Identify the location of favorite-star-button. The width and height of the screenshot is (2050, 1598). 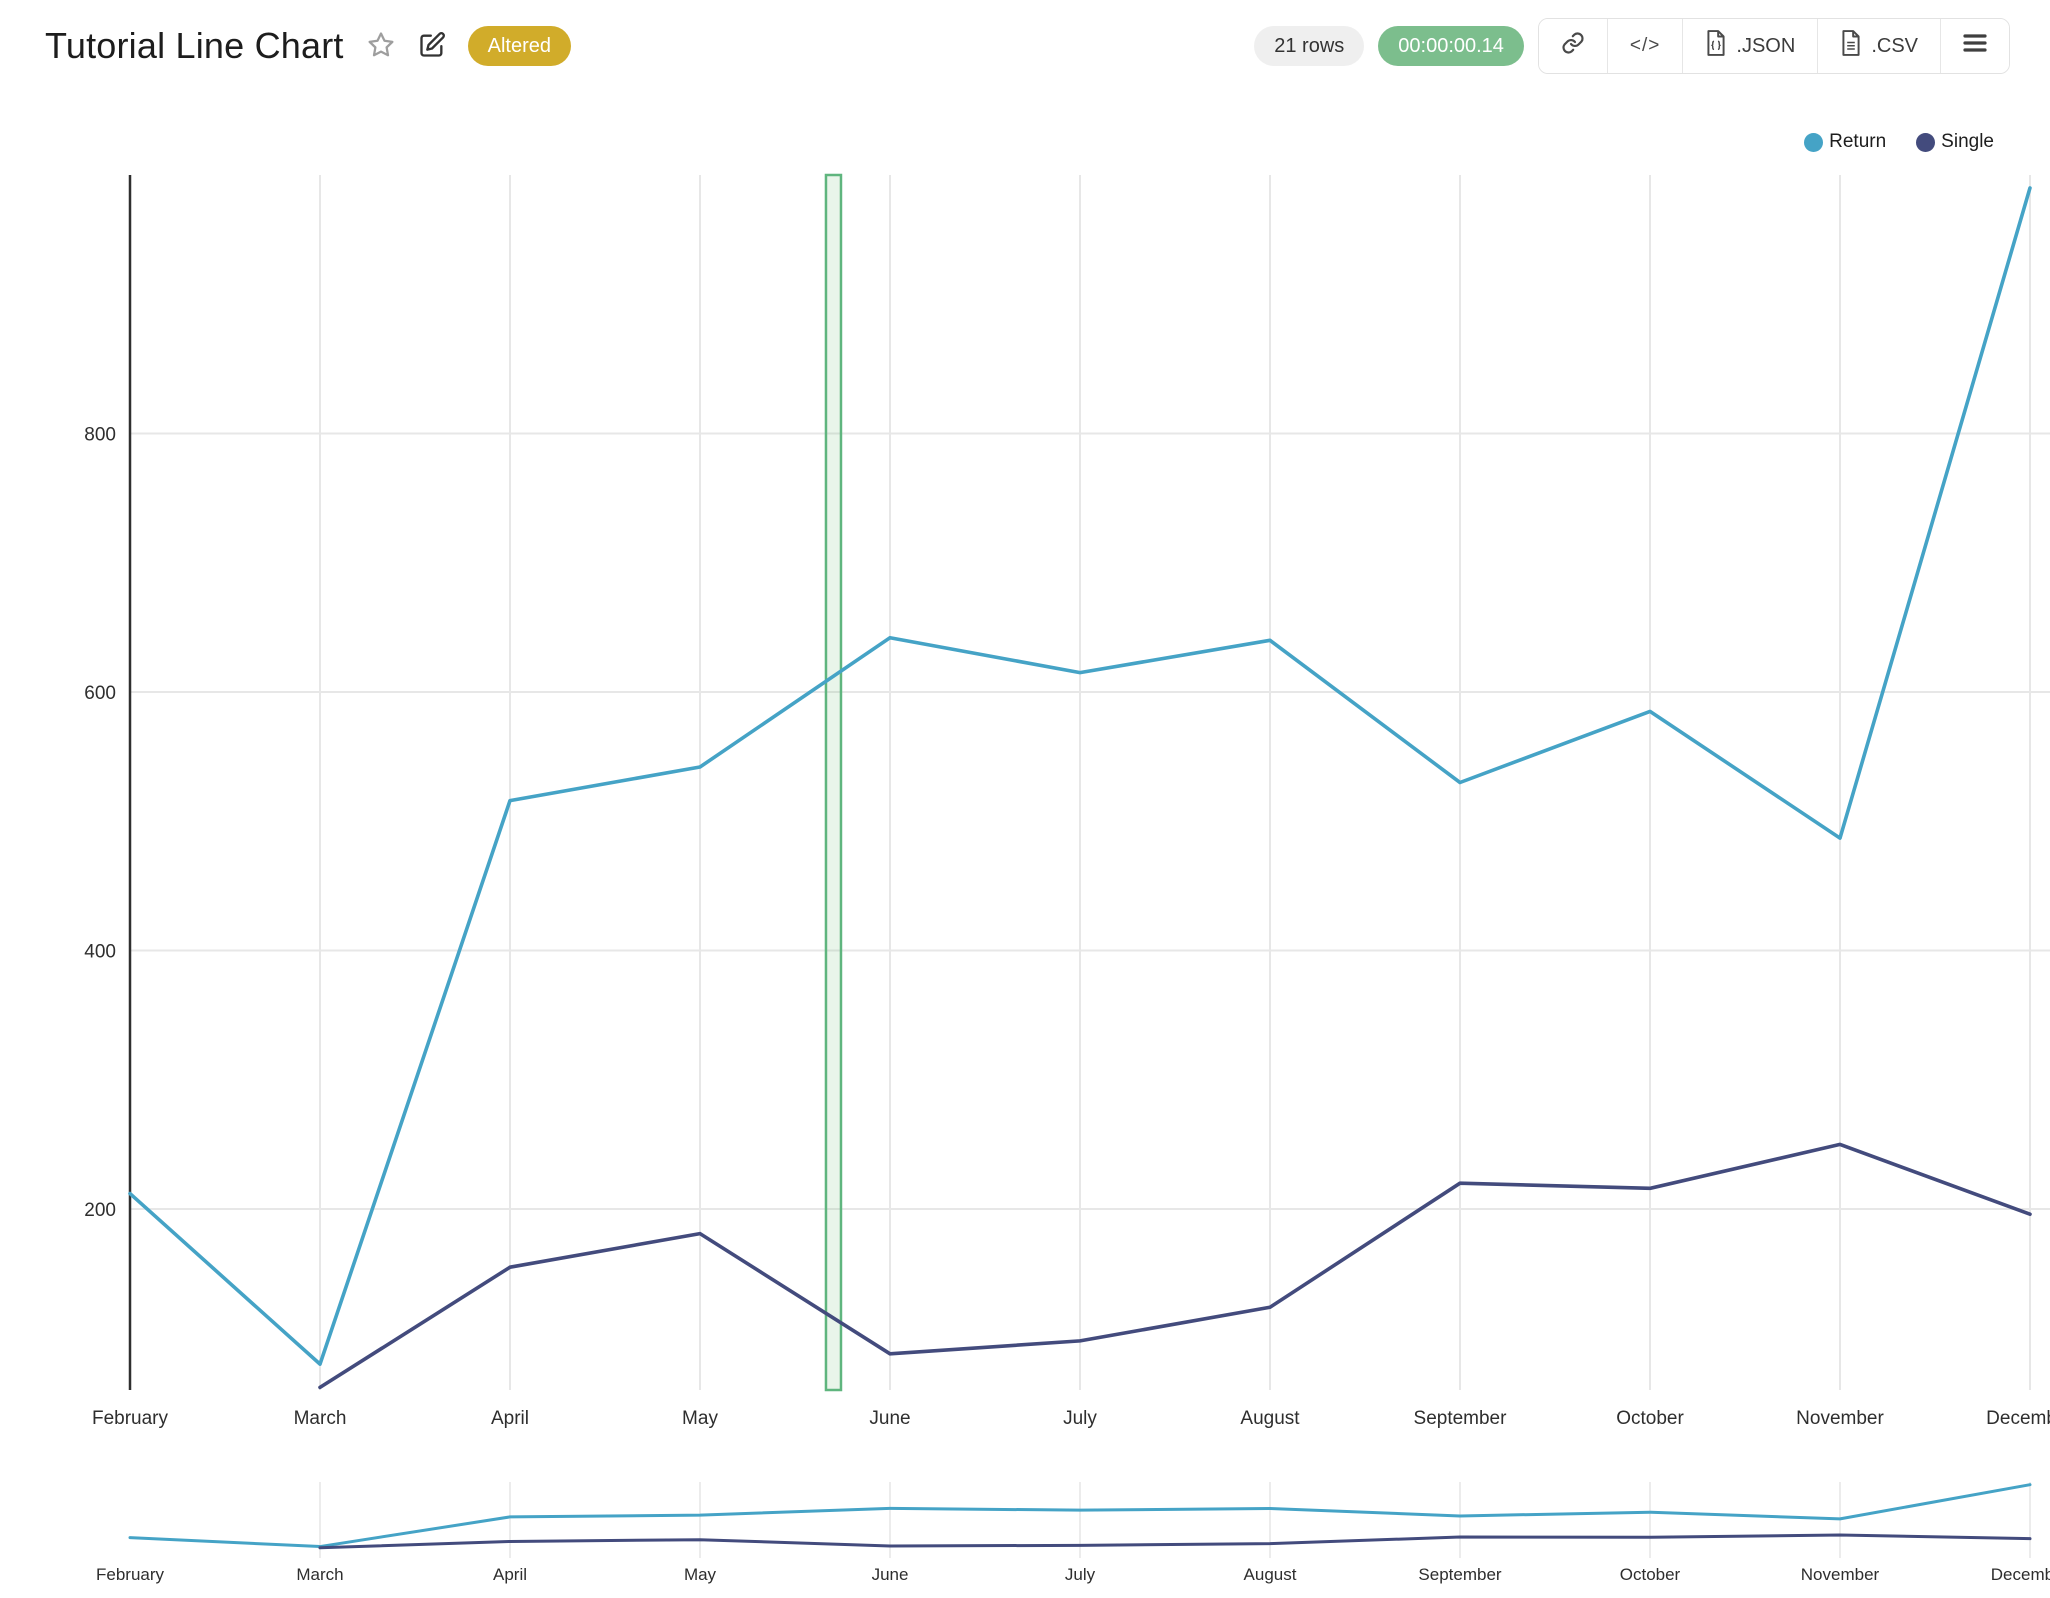
(381, 46).